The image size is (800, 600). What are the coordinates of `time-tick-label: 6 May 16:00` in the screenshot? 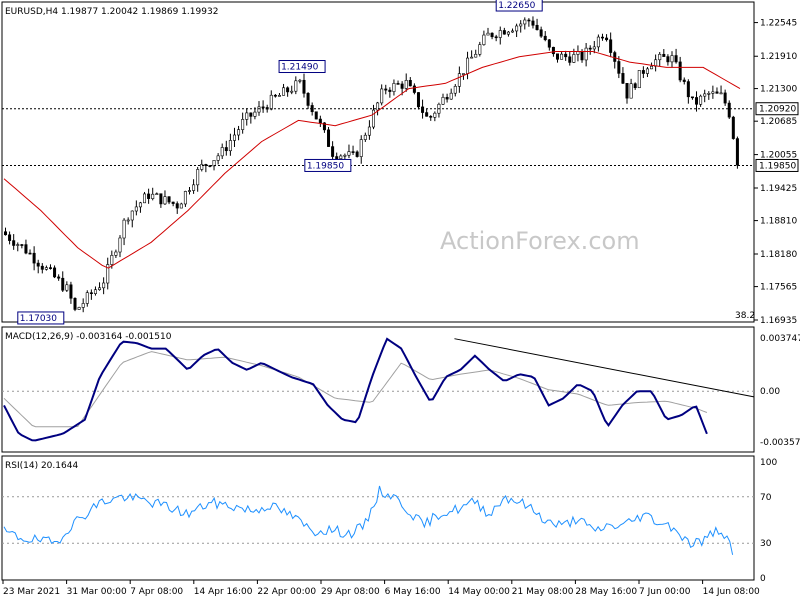 It's located at (413, 592).